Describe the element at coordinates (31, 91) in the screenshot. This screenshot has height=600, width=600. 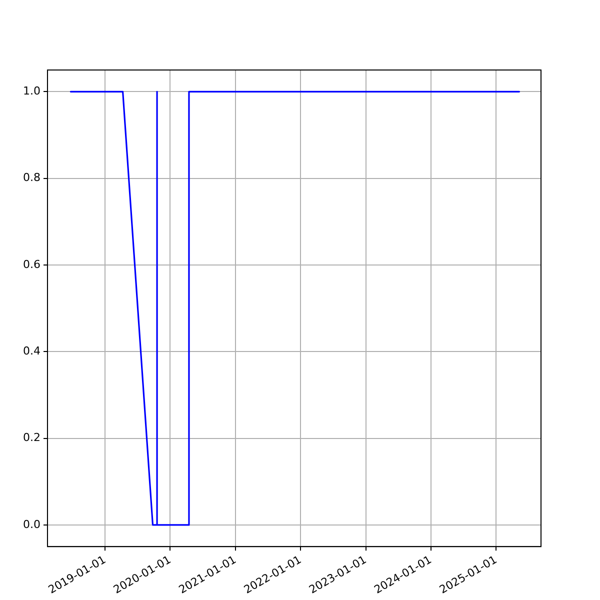
I see `y-tick-label: 1.0` at that location.